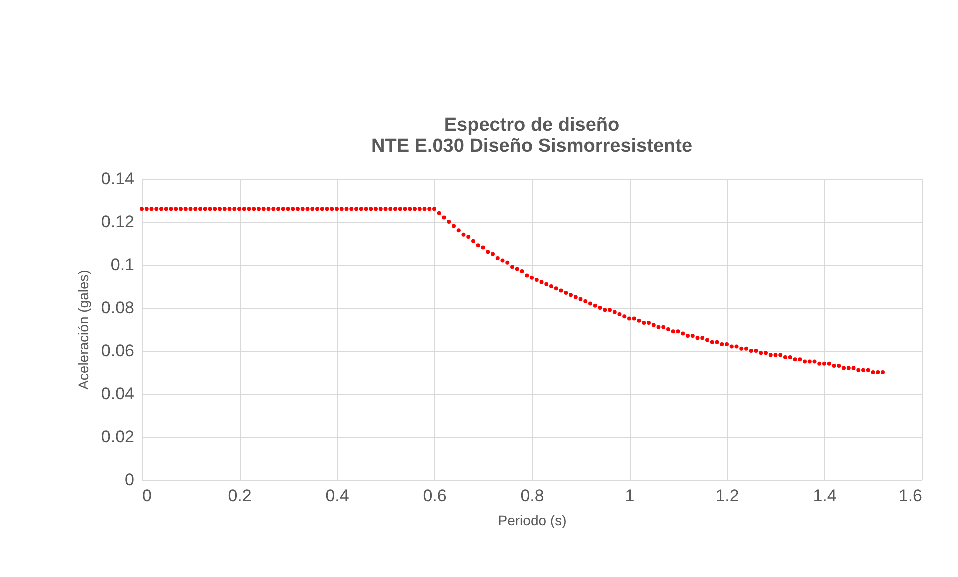  What do you see at coordinates (122, 265) in the screenshot?
I see `y-tick-label: 0.1` at bounding box center [122, 265].